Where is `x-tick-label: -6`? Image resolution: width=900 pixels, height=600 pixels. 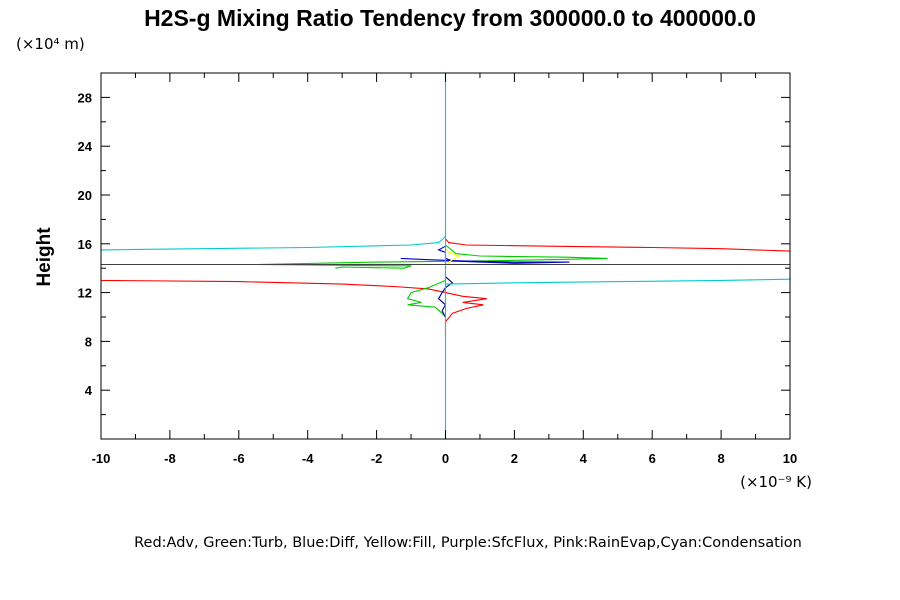 x-tick-label: -6 is located at coordinates (239, 458).